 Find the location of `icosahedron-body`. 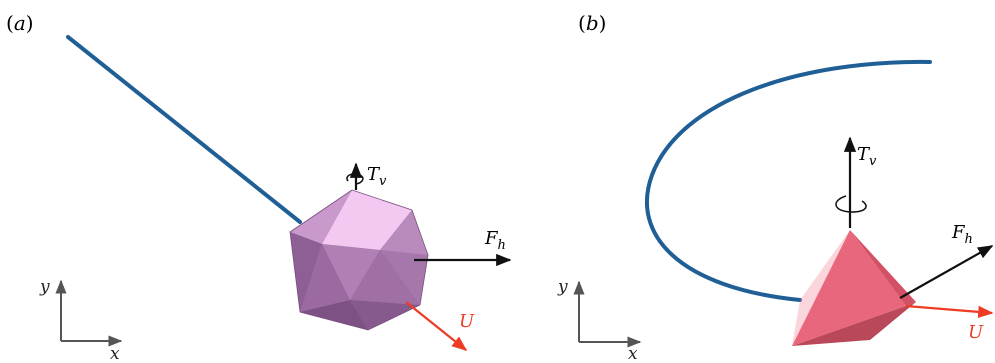

icosahedron-body is located at coordinates (359, 260).